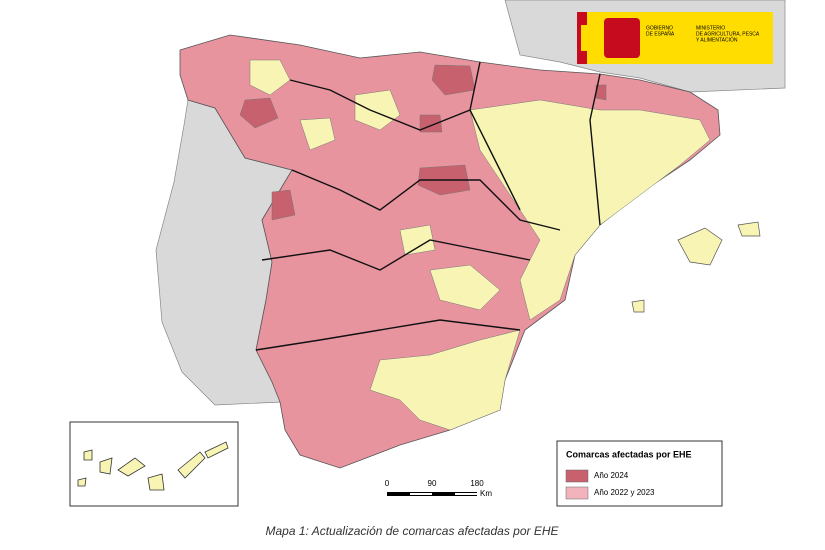  Describe the element at coordinates (629, 454) in the screenshot. I see `legend-title: Comarcas afectadas por EHE` at that location.